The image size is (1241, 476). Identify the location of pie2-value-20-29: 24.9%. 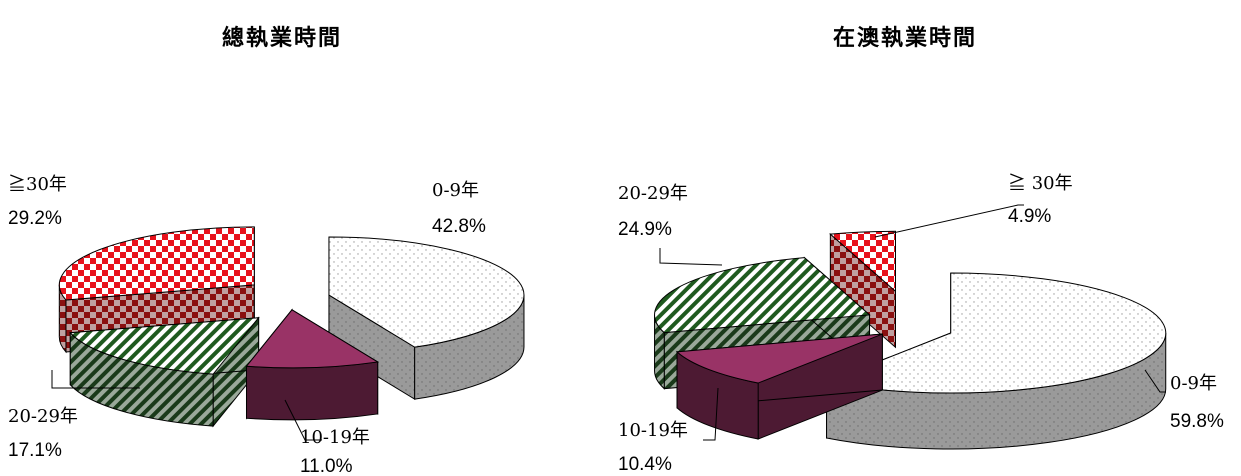
(645, 229).